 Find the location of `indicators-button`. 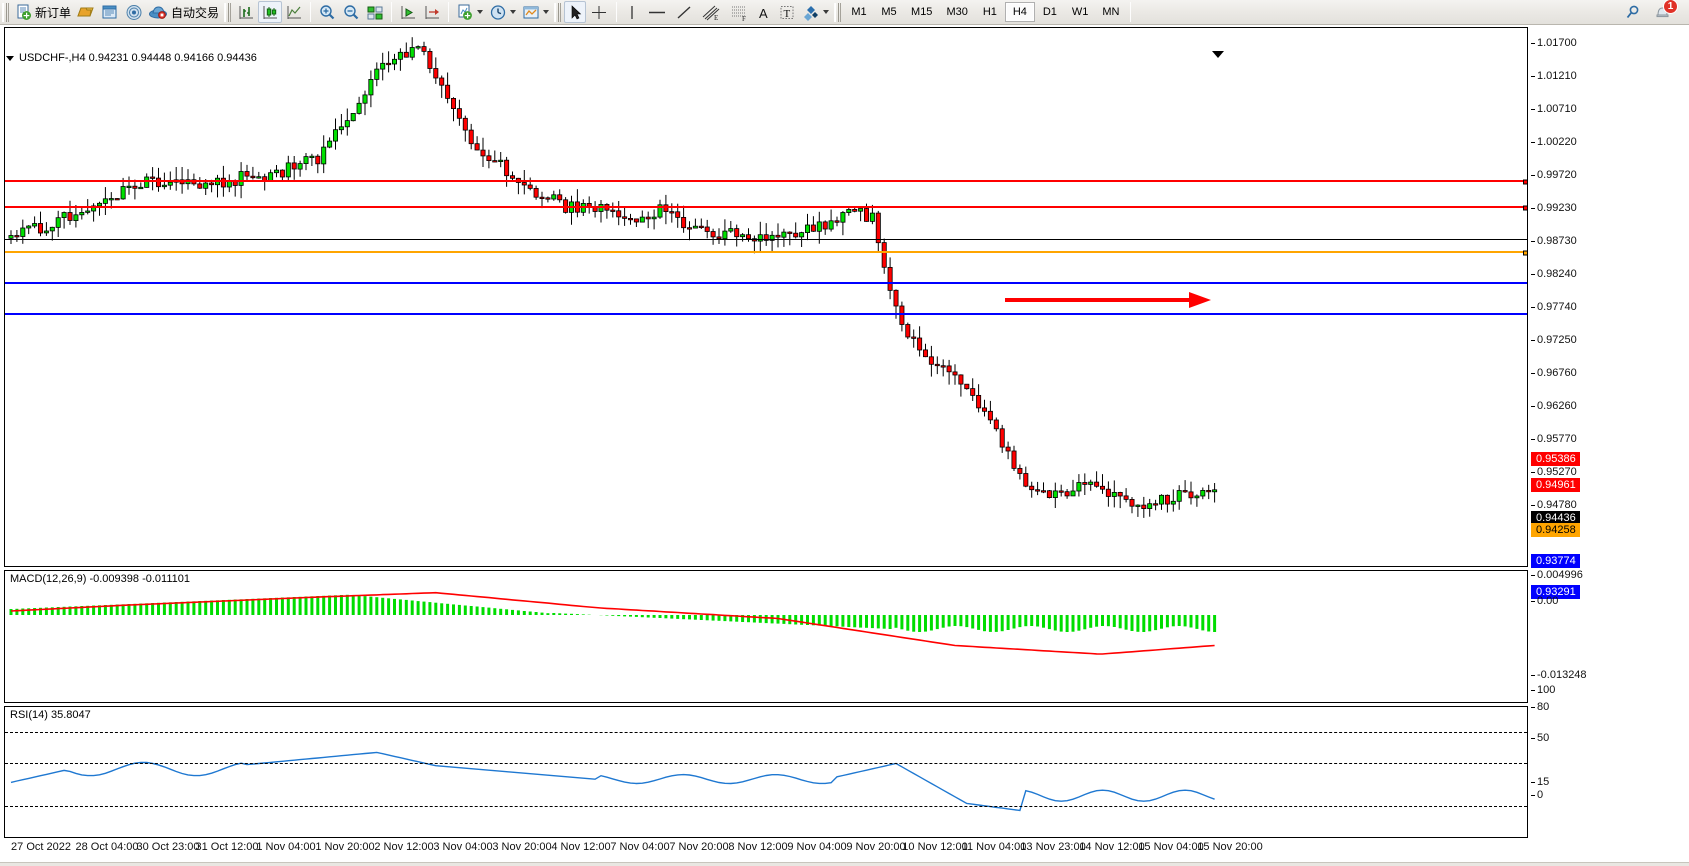

indicators-button is located at coordinates (469, 12).